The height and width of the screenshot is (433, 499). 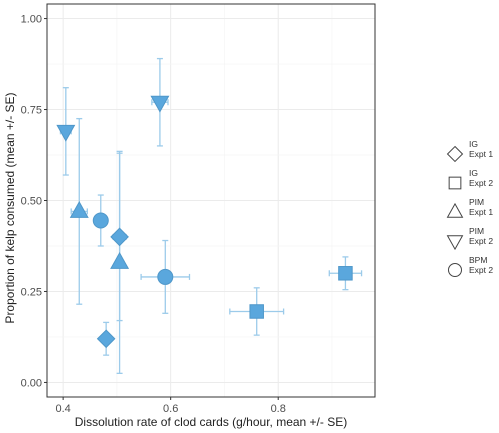 I want to click on y-tick-label: 0.50, so click(x=31, y=202).